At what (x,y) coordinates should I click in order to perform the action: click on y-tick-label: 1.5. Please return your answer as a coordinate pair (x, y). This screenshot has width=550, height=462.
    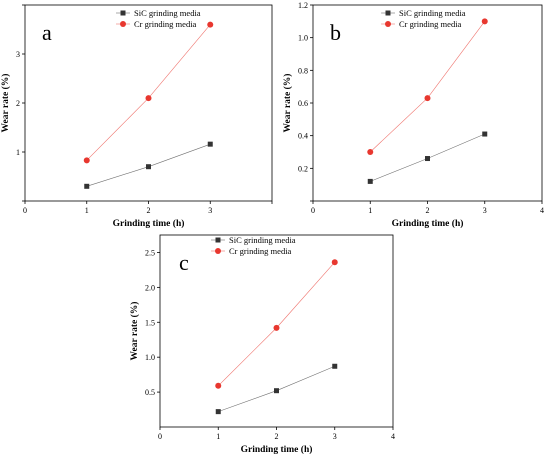
    Looking at the image, I should click on (150, 322).